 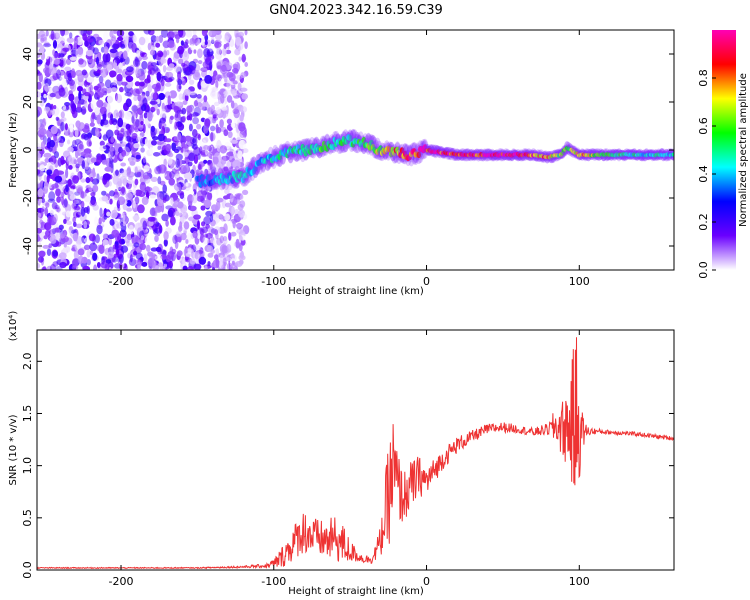 I want to click on heatmap-ridge-cell, so click(x=228, y=181).